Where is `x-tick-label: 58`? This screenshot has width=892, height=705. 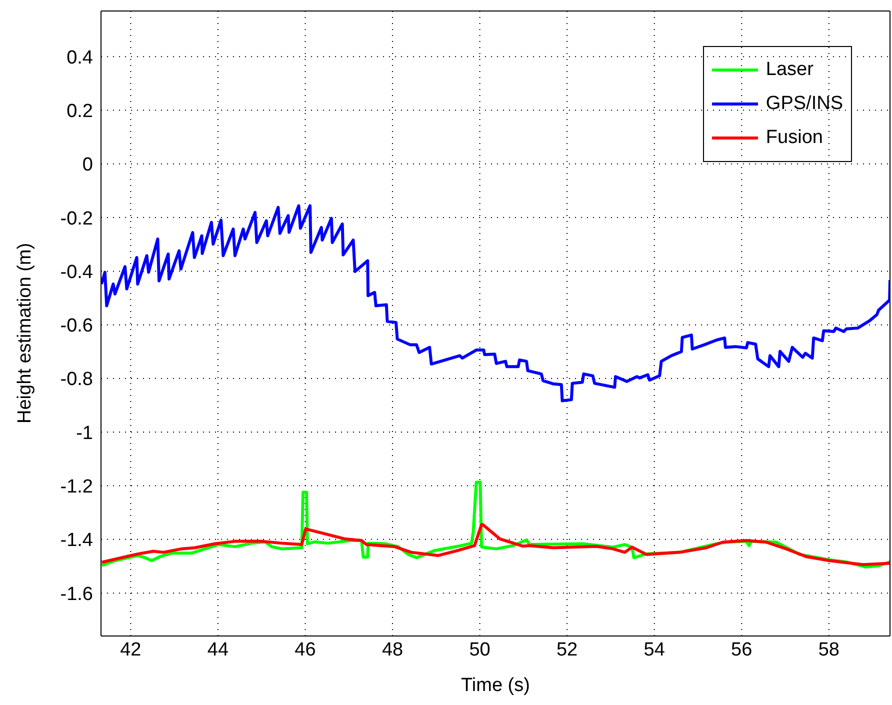
x-tick-label: 58 is located at coordinates (829, 649).